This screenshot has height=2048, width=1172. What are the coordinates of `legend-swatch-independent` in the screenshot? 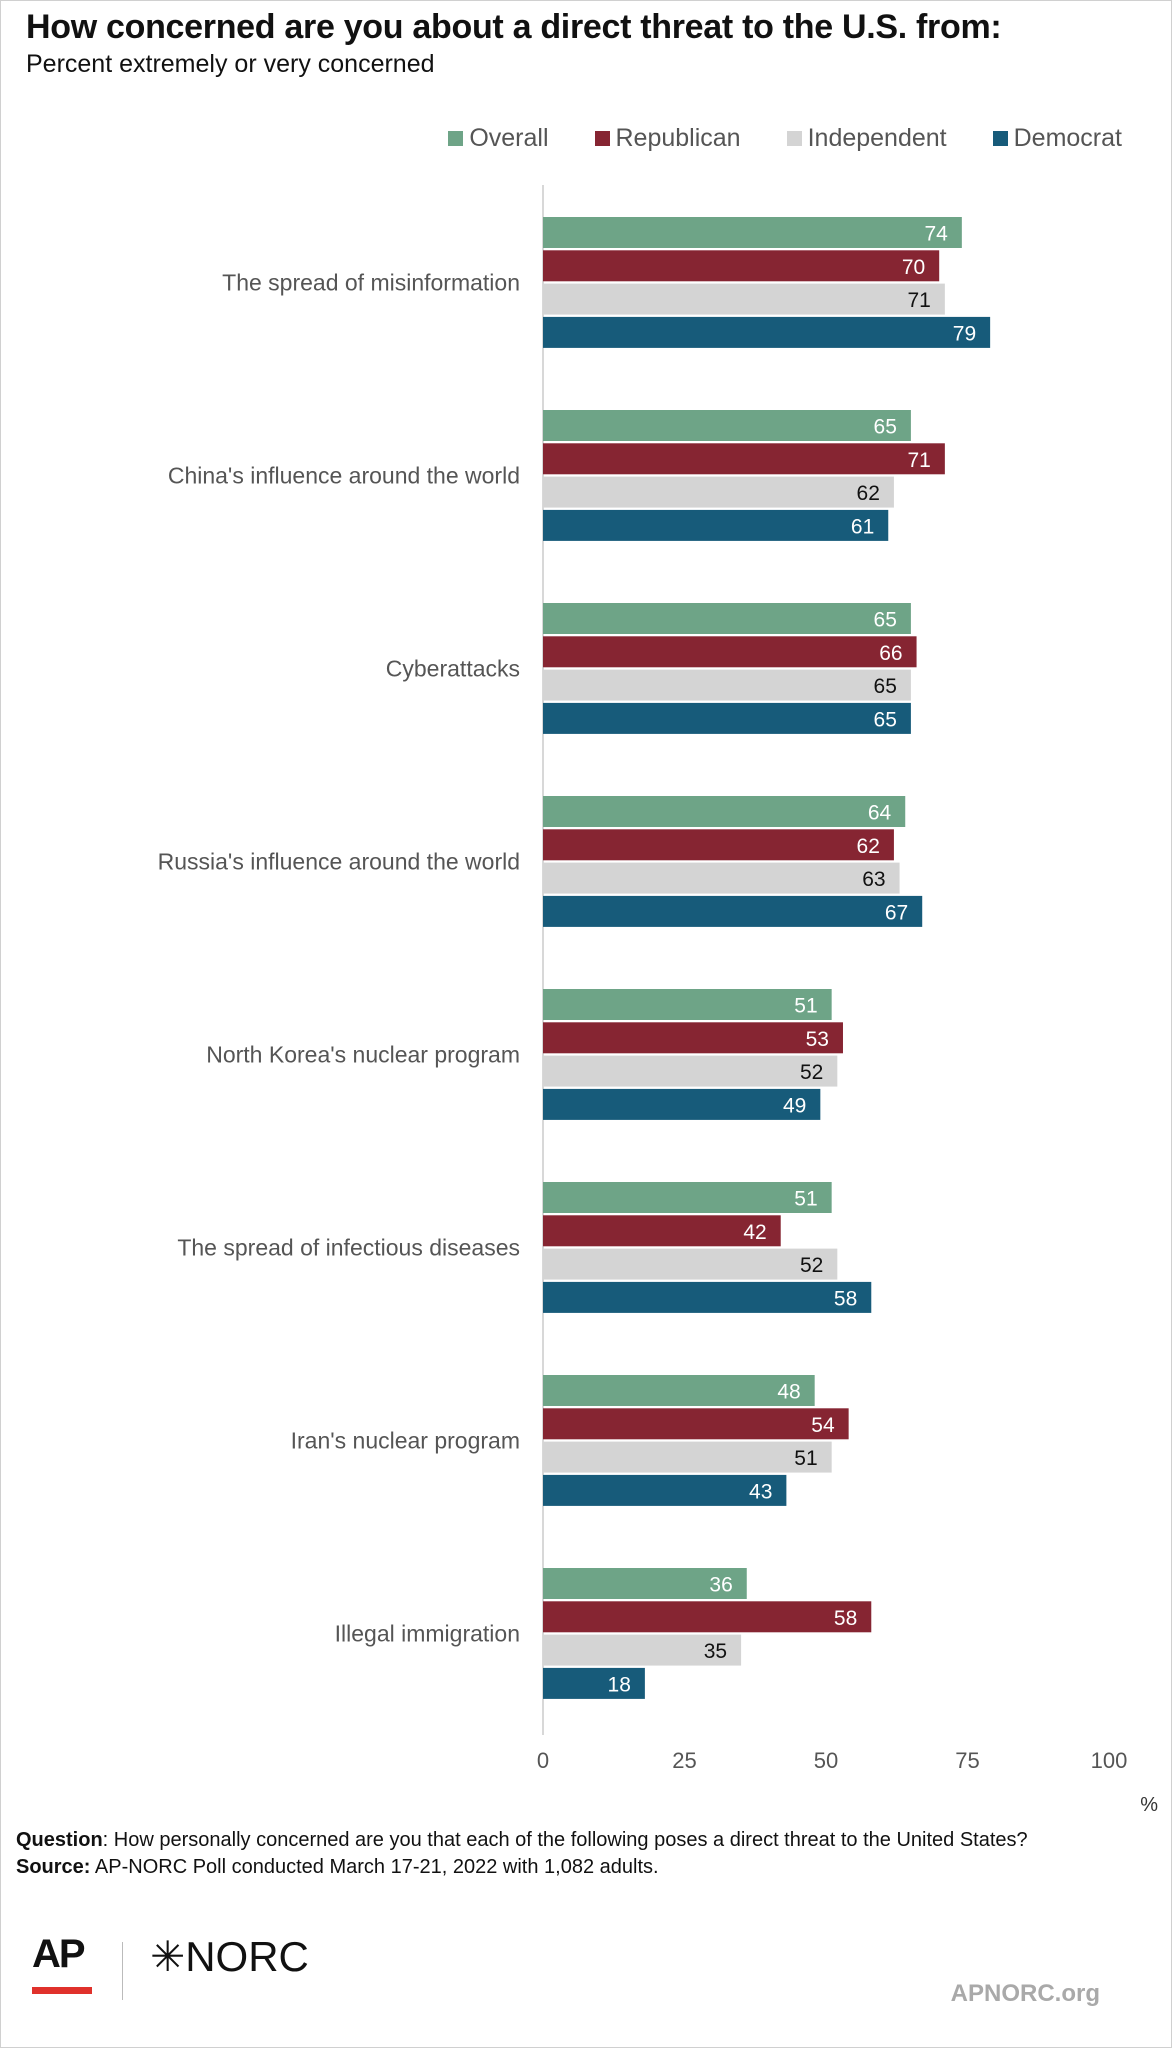 It's located at (794, 138).